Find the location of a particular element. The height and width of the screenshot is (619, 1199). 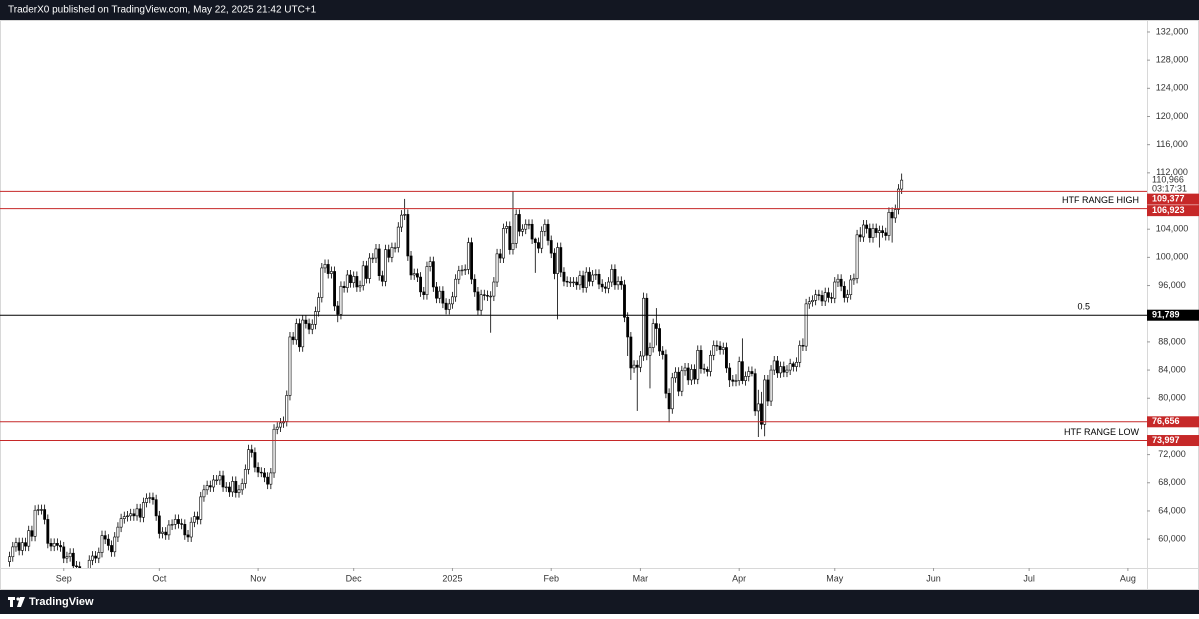

brand-logo is located at coordinates (16, 602).